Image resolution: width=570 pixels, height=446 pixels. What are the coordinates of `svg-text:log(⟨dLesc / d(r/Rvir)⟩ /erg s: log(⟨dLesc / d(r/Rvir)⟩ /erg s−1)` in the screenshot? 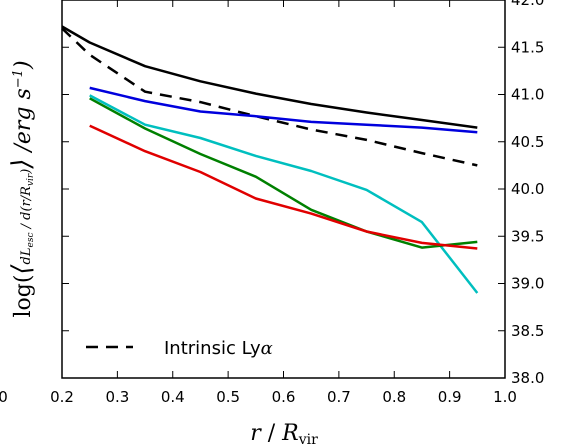 It's located at (22, 188).